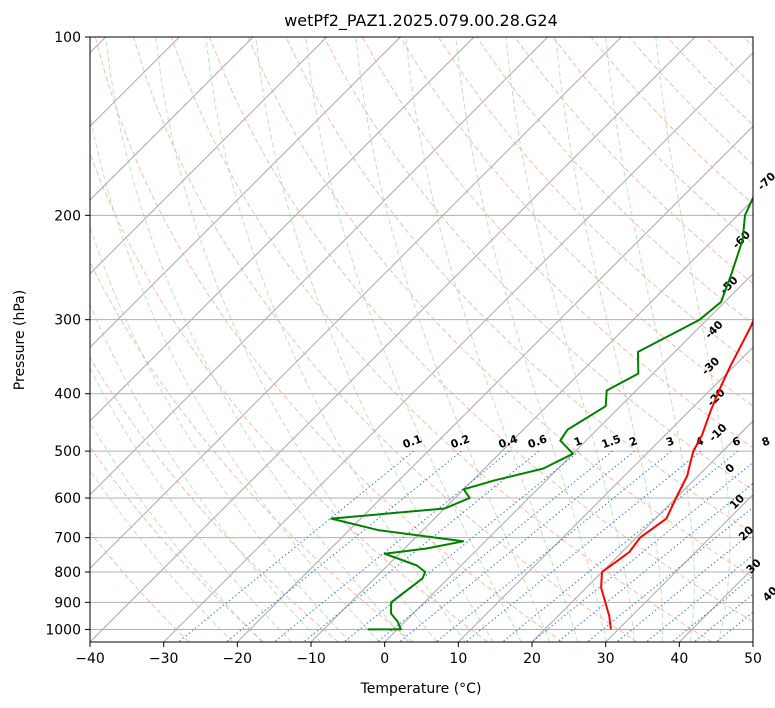 This screenshot has width=775, height=708. What do you see at coordinates (611, 441) in the screenshot?
I see `mixing-ratio-label: 1.5` at bounding box center [611, 441].